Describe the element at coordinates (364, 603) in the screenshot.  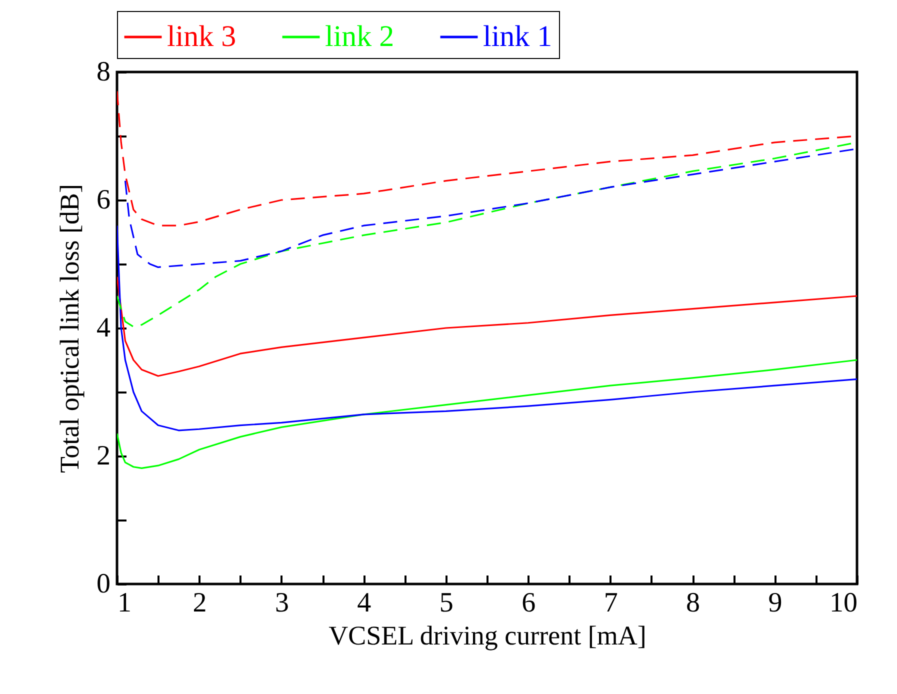
I see `x-tick-label: 4` at that location.